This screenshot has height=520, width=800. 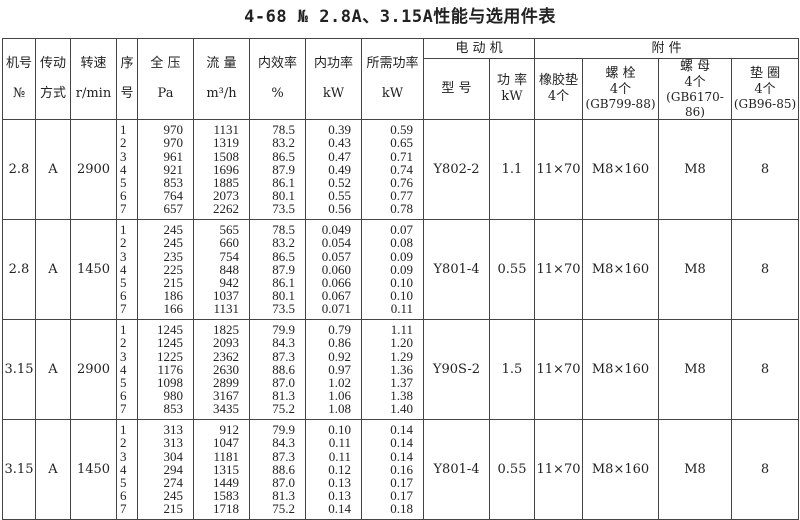 What do you see at coordinates (401, 509) in the screenshot?
I see `value: 0.18` at bounding box center [401, 509].